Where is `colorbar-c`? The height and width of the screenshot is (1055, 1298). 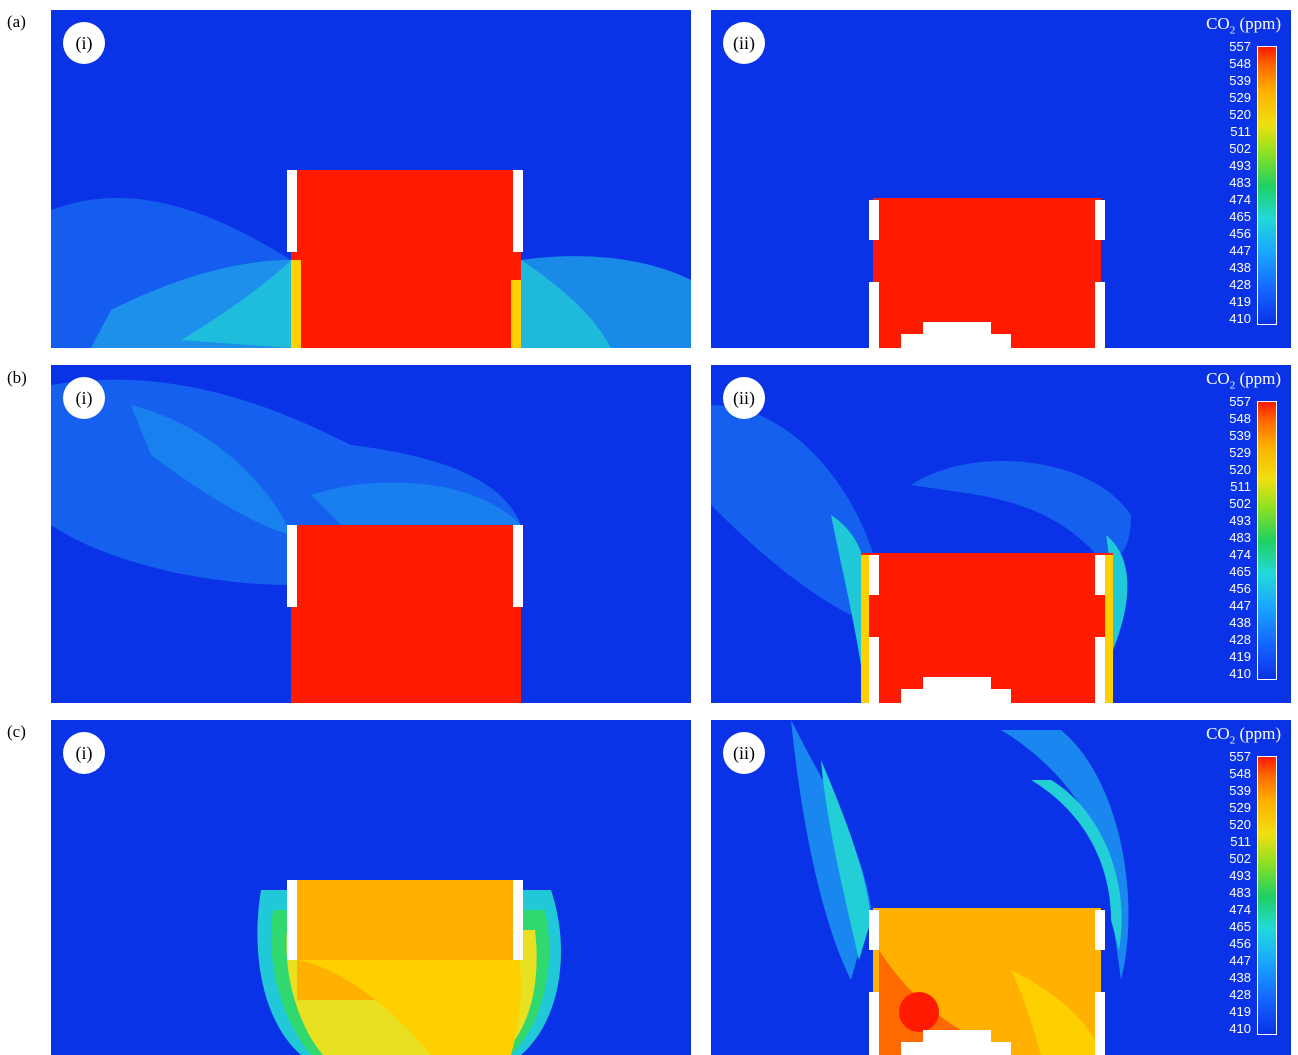 colorbar-c is located at coordinates (1267, 895).